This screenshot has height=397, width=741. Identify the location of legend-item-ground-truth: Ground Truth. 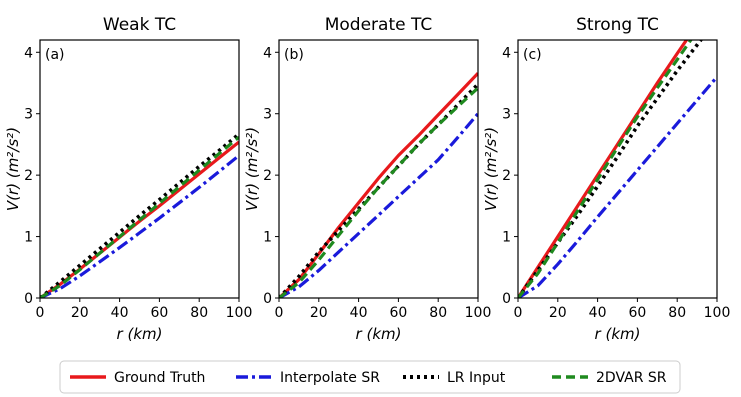
(137, 378).